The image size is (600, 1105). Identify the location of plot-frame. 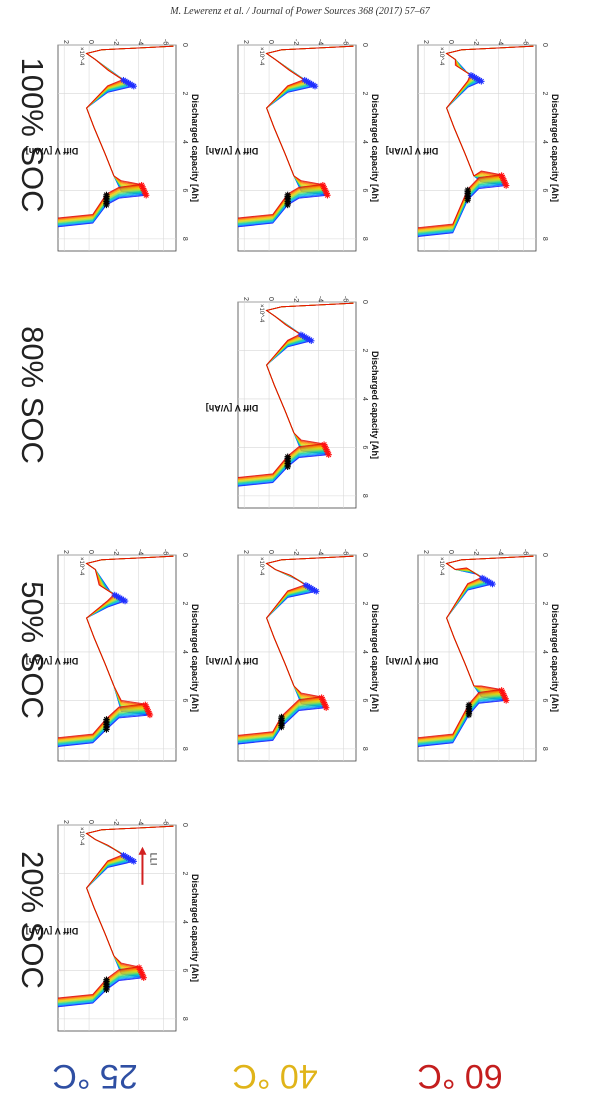
(117, 658).